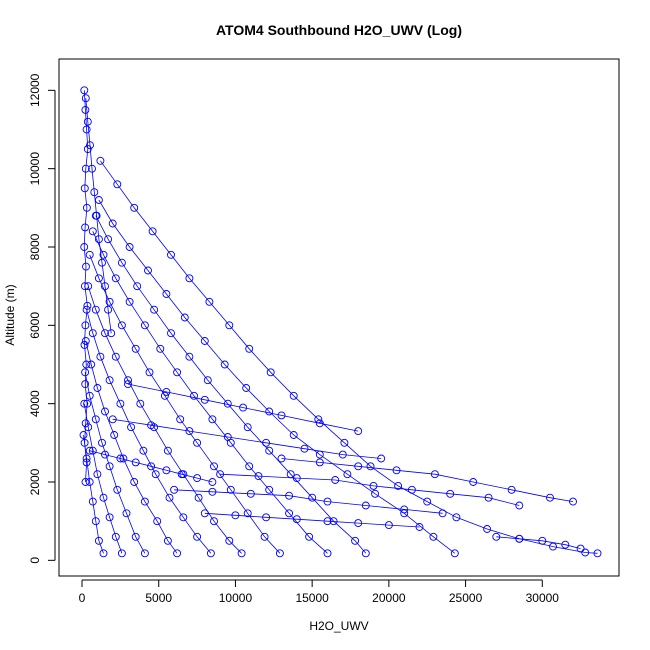 Image resolution: width=650 pixels, height=650 pixels. Describe the element at coordinates (466, 598) in the screenshot. I see `x-tick-label: 25000` at that location.